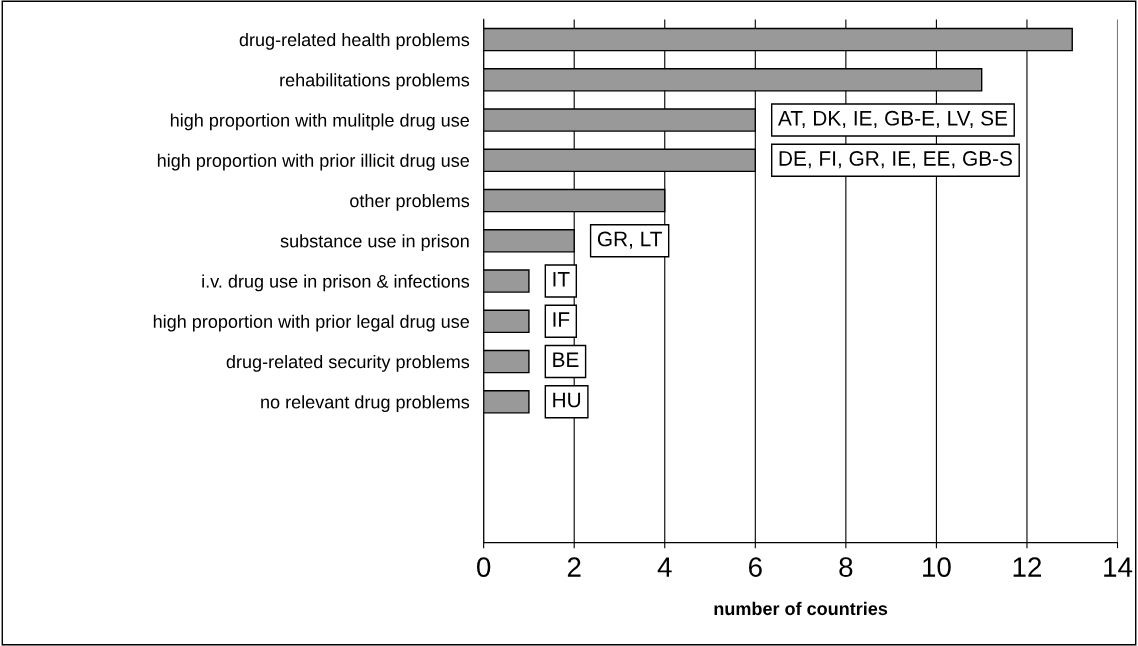  I want to click on x-tick-label: 8, so click(846, 567).